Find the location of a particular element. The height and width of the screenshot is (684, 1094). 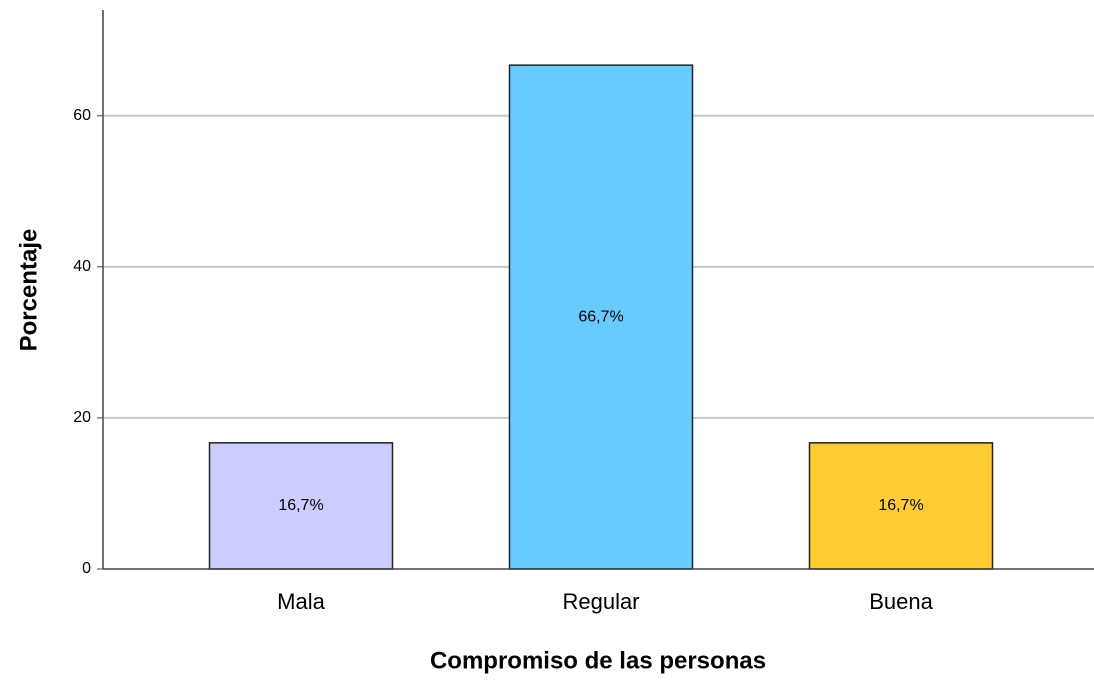

y-tick-label: 0 is located at coordinates (86, 568).